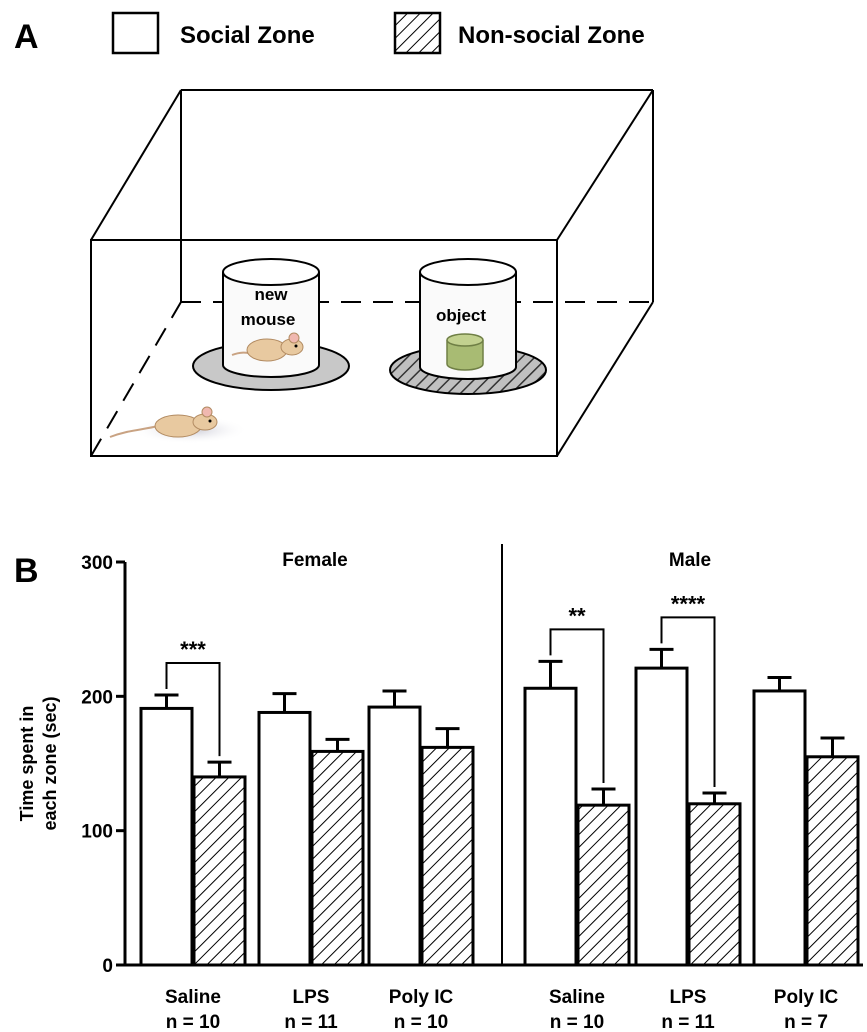 This screenshot has width=867, height=1032. What do you see at coordinates (577, 615) in the screenshot?
I see `sig-label-male-saline: **` at bounding box center [577, 615].